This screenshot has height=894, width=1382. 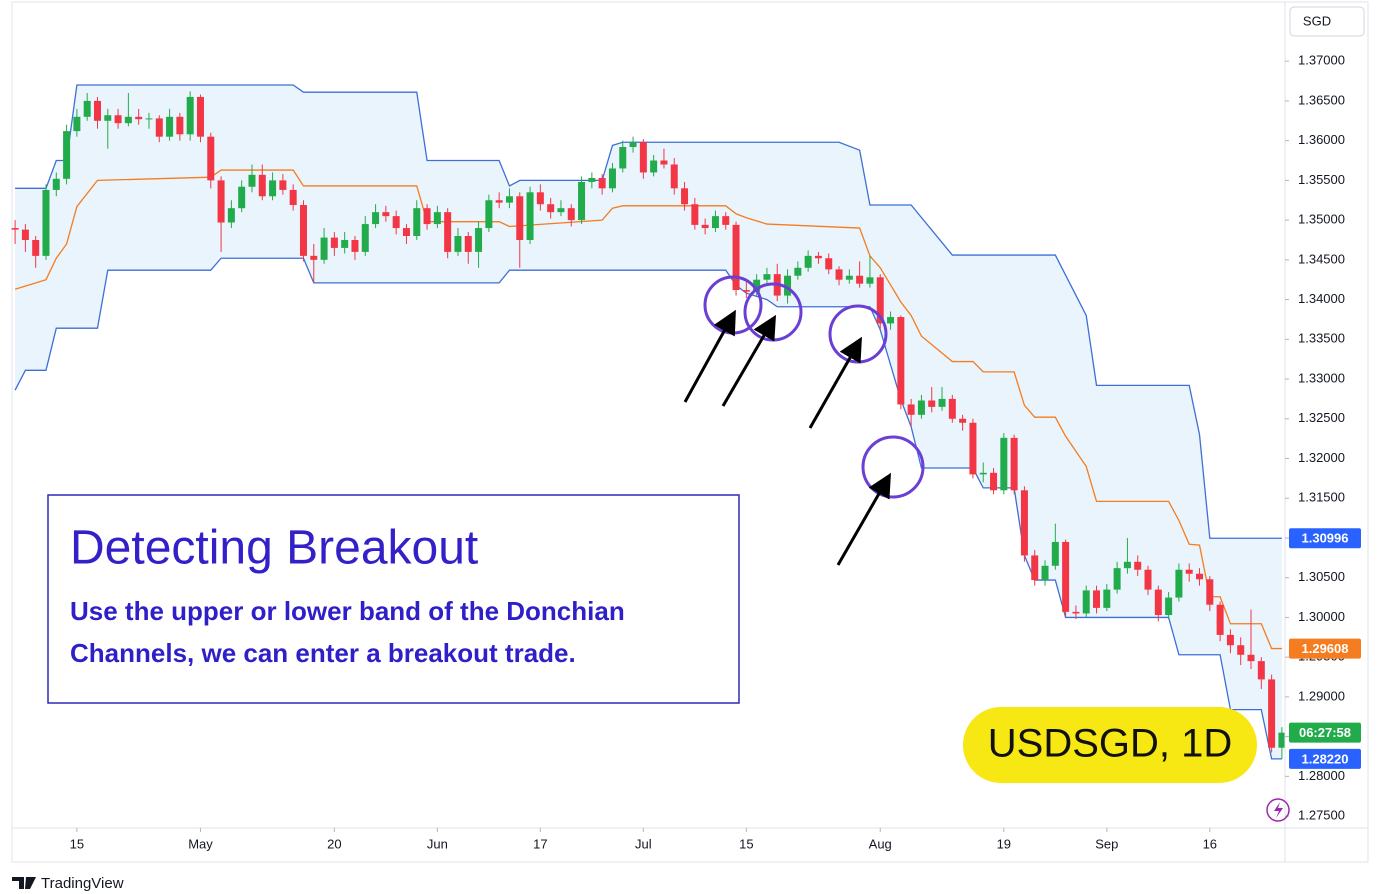 What do you see at coordinates (1321, 457) in the screenshot?
I see `y-tick-label: 1.32000` at bounding box center [1321, 457].